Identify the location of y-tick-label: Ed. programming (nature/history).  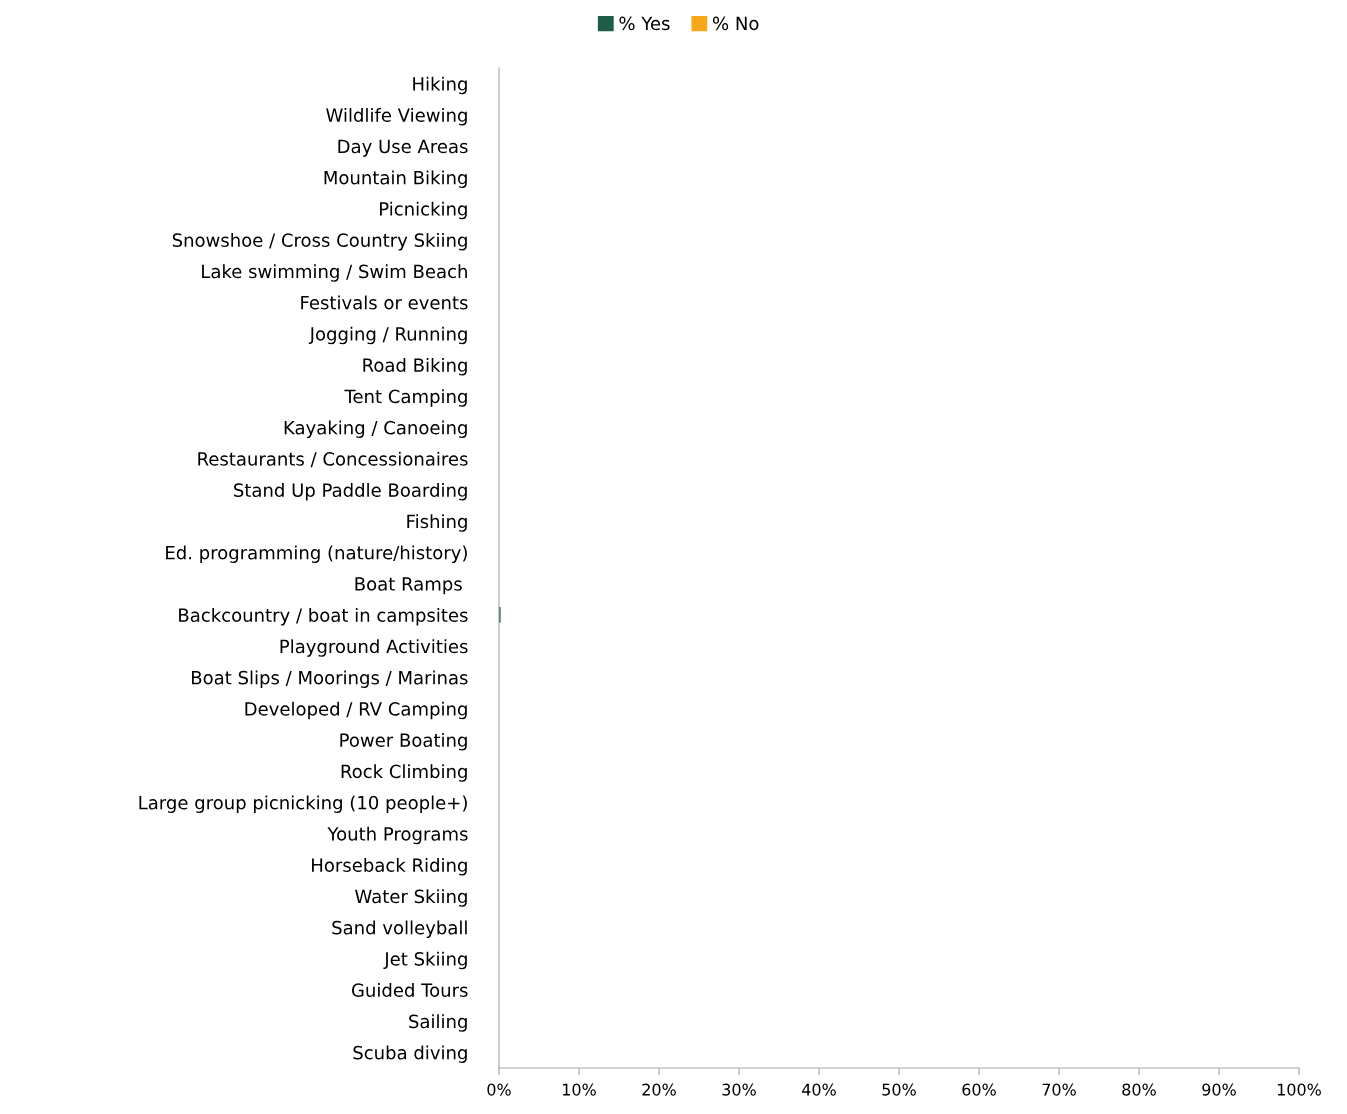
(316, 554).